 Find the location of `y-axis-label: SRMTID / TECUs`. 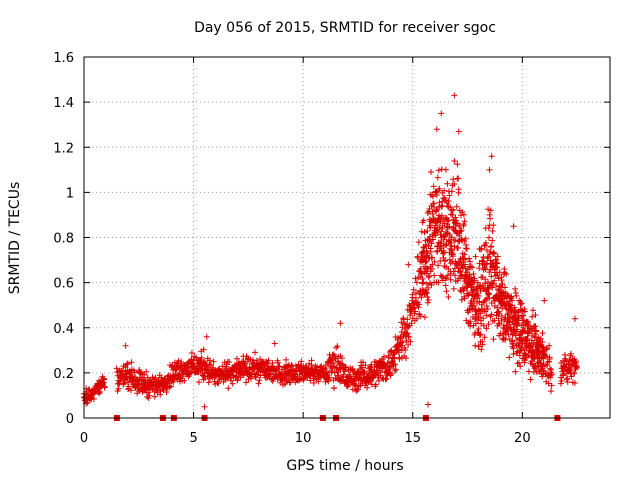

y-axis-label: SRMTID / TECUs is located at coordinates (15, 238).